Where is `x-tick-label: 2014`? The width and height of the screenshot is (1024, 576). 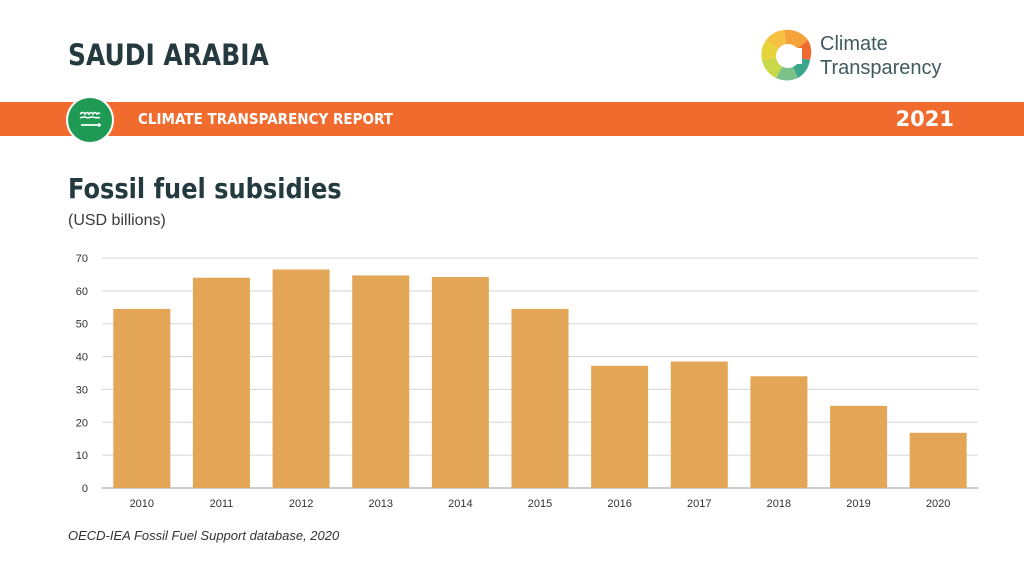 x-tick-label: 2014 is located at coordinates (460, 504).